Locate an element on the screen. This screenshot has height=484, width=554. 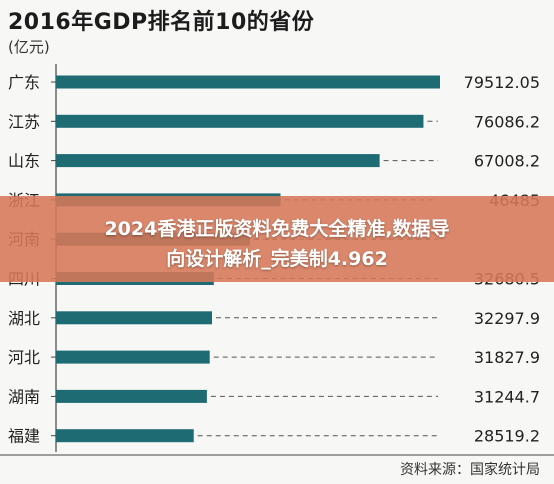
category-label: 广东 is located at coordinates (24, 82).